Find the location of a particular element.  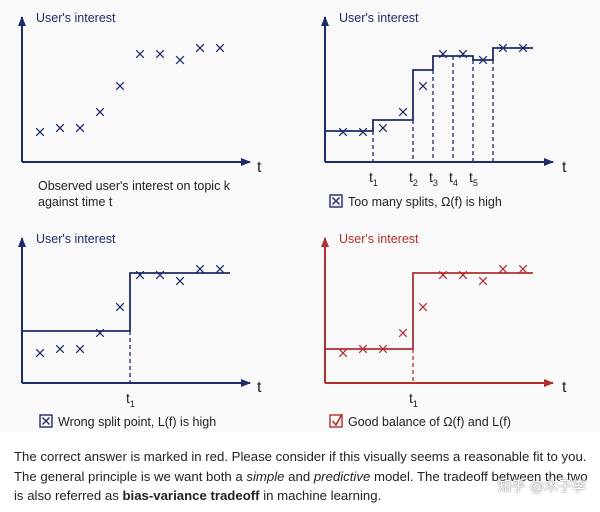

bold-term: bias-variance tradeoff is located at coordinates (191, 495).